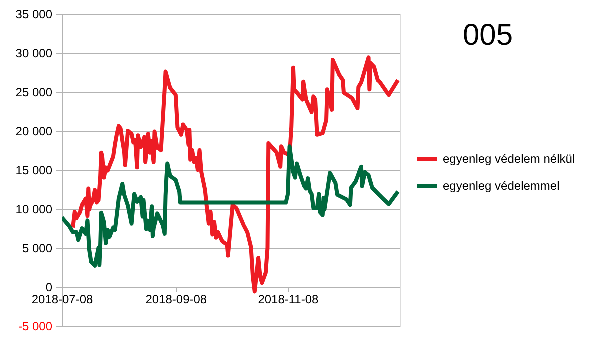 The image size is (605, 340). Describe the element at coordinates (34, 171) in the screenshot. I see `y-tick-label: 15 000` at that location.